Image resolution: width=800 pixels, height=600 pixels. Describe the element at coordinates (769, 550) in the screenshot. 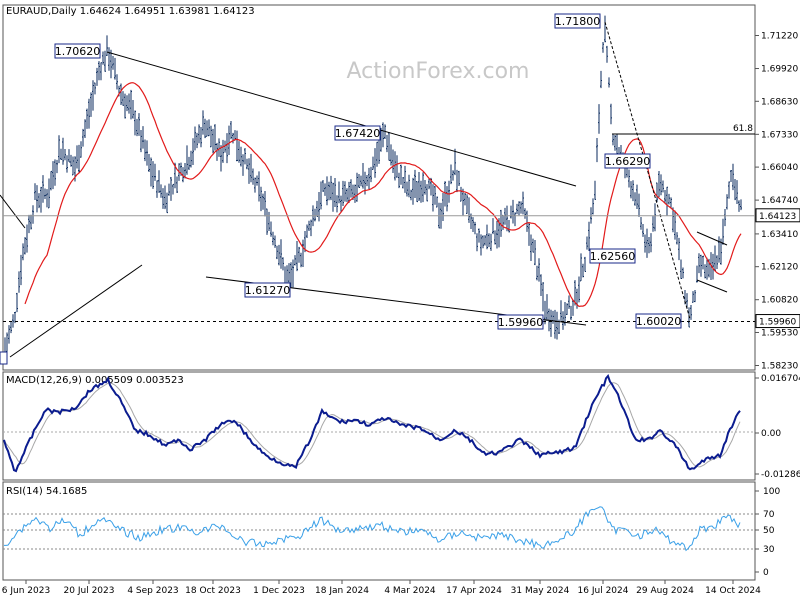

I see `rsi-y-tick-label: 30` at that location.